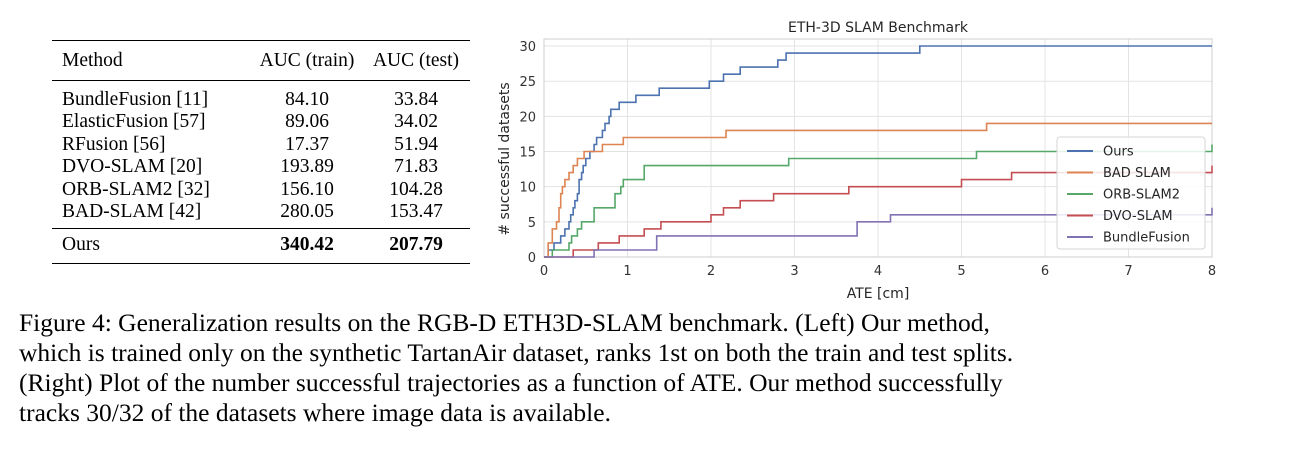 The width and height of the screenshot is (1292, 468). What do you see at coordinates (532, 258) in the screenshot?
I see `y-tick-label: 0` at bounding box center [532, 258].